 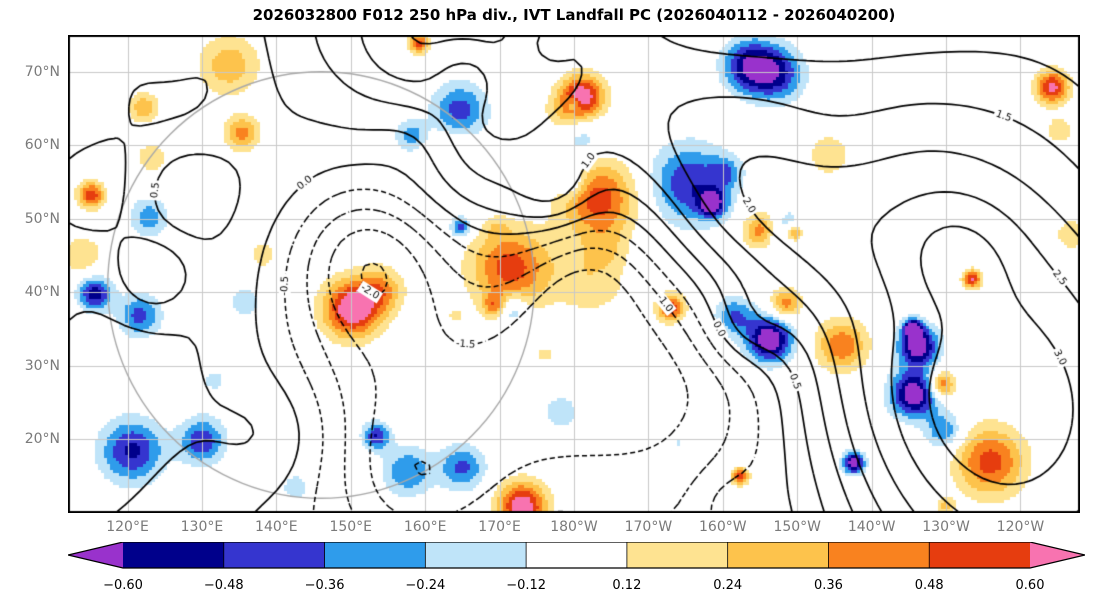 I want to click on x-tick-label: 140°W, so click(x=871, y=527).